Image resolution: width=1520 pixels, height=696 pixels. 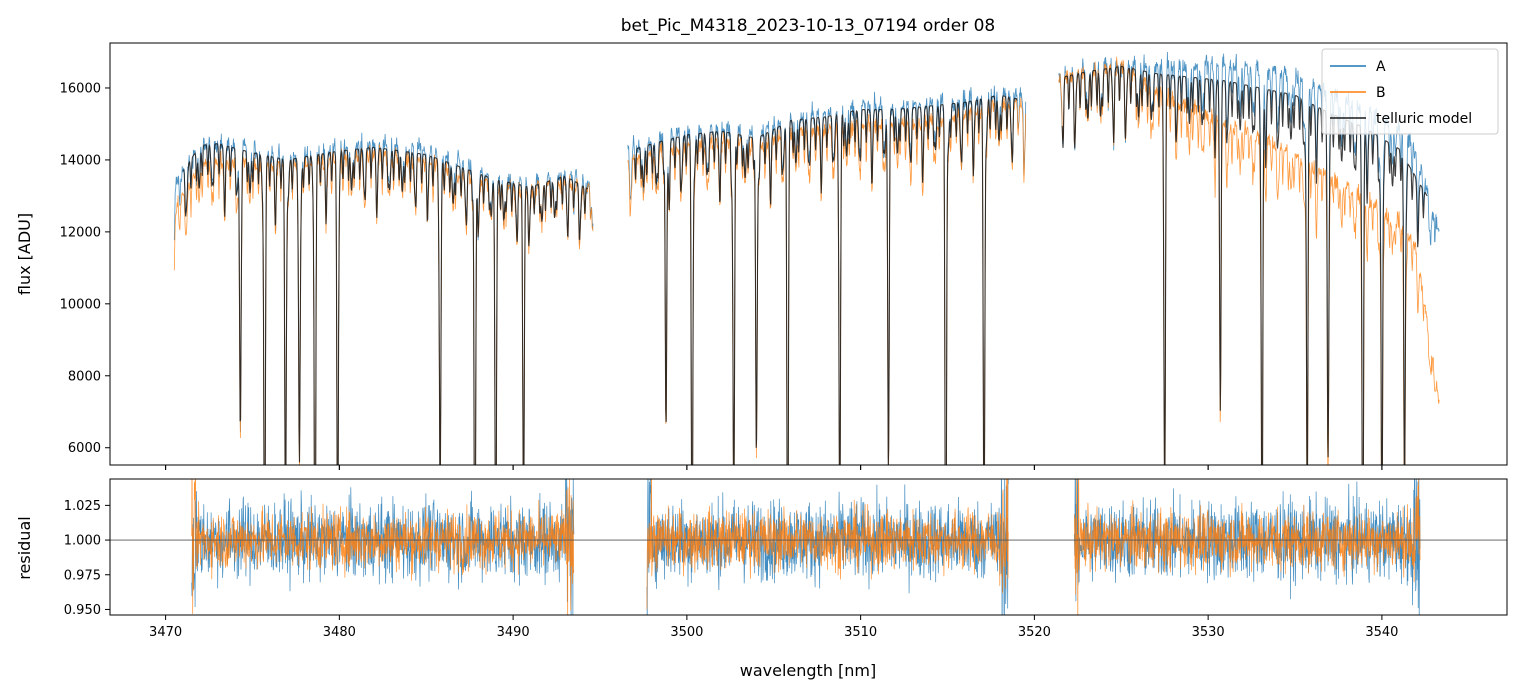 What do you see at coordinates (24, 547) in the screenshot?
I see `y-axis-label-residual: residual` at bounding box center [24, 547].